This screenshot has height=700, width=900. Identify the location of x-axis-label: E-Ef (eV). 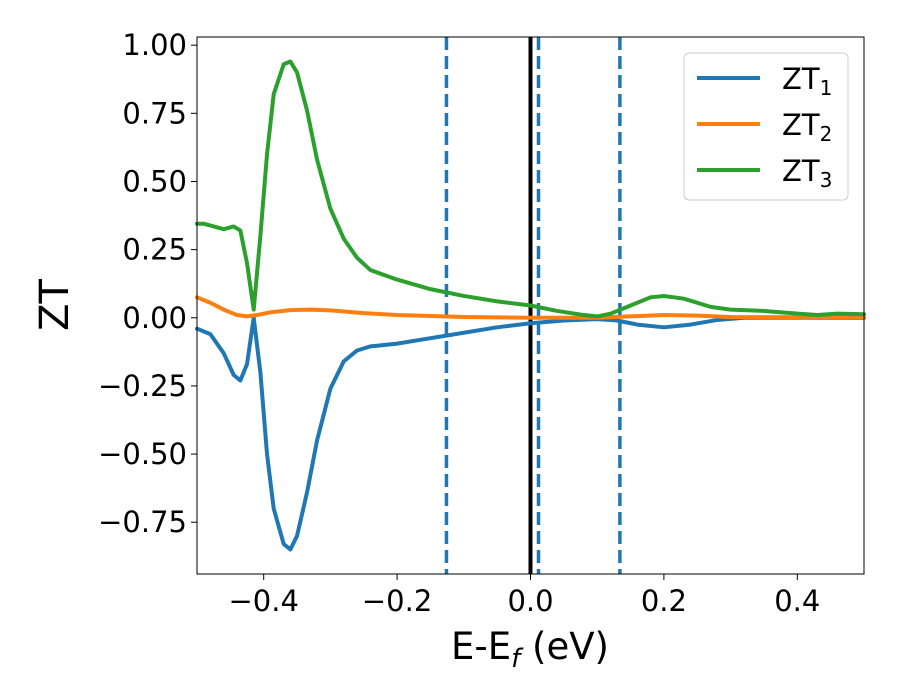
(530, 649).